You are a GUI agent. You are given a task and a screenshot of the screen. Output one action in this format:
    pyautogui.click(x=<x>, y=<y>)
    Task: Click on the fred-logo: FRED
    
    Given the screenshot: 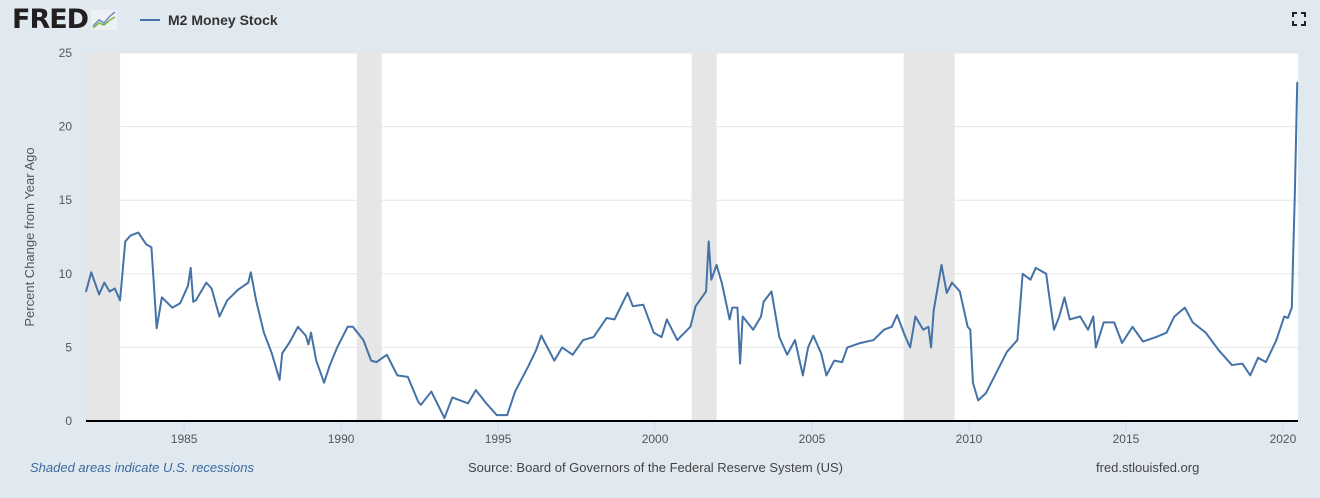 What is the action you would take?
    pyautogui.click(x=65, y=19)
    